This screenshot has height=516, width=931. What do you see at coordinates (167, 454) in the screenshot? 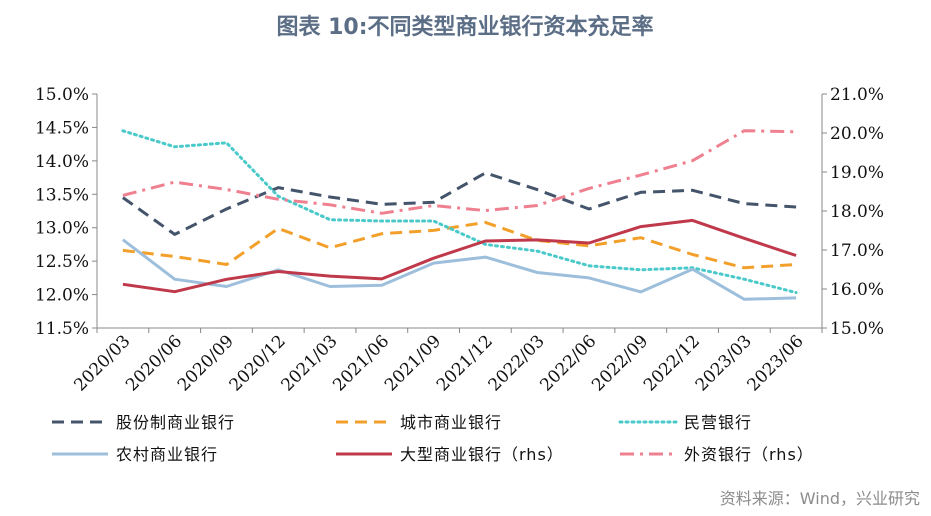
I see `legend-label: 农村商业银行` at bounding box center [167, 454].